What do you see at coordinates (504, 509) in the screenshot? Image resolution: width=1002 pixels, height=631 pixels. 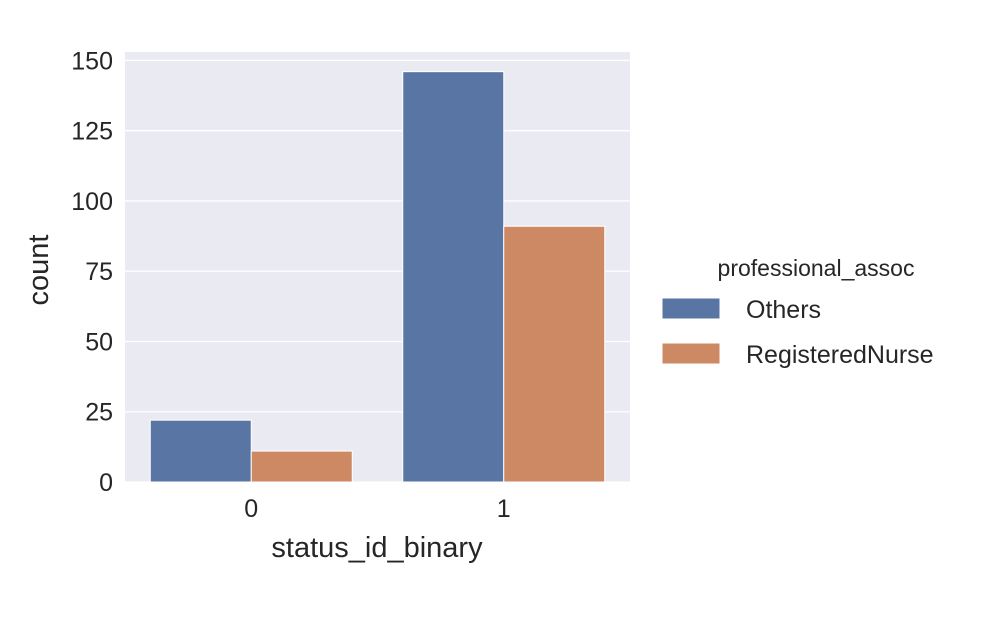 I see `x-tick-label: 1` at bounding box center [504, 509].